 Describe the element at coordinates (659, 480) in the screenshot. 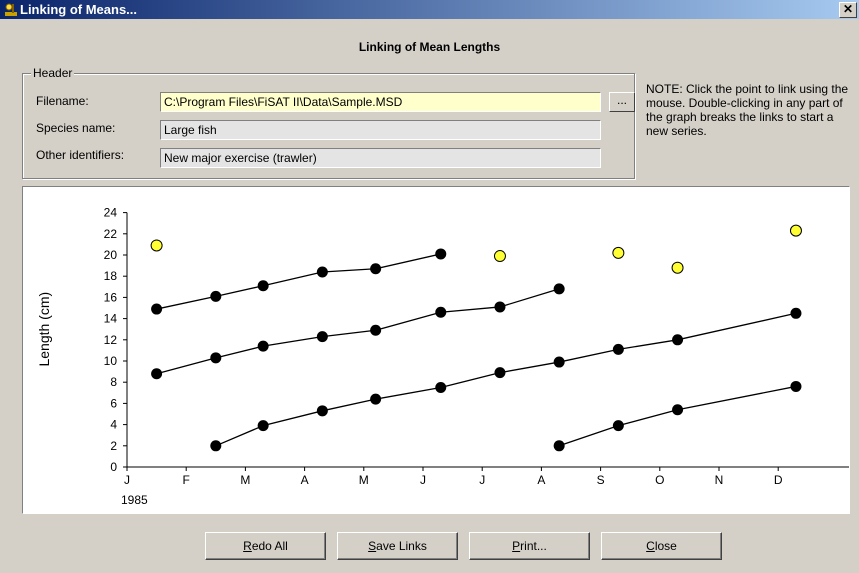

I see `x-tick-label: O` at that location.